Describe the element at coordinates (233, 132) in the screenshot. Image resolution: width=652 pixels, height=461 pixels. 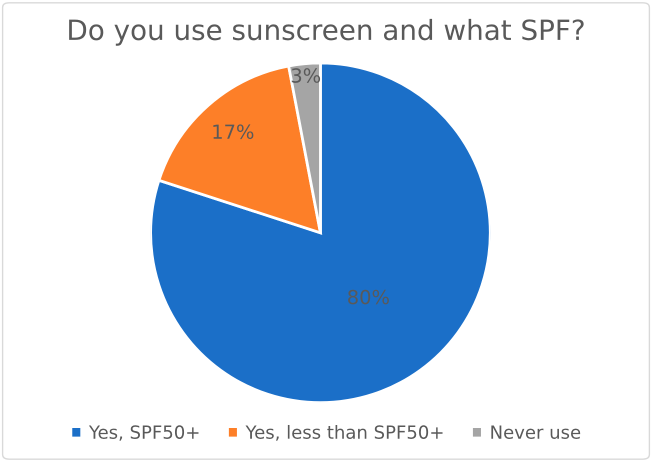
I see `data-label: 17%` at that location.